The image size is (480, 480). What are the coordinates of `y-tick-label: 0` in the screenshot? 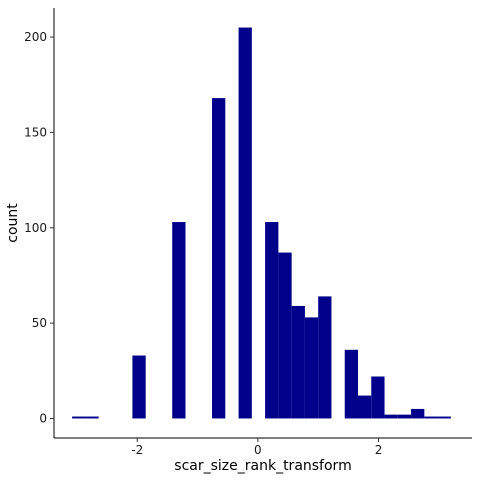 It's located at (43, 418).